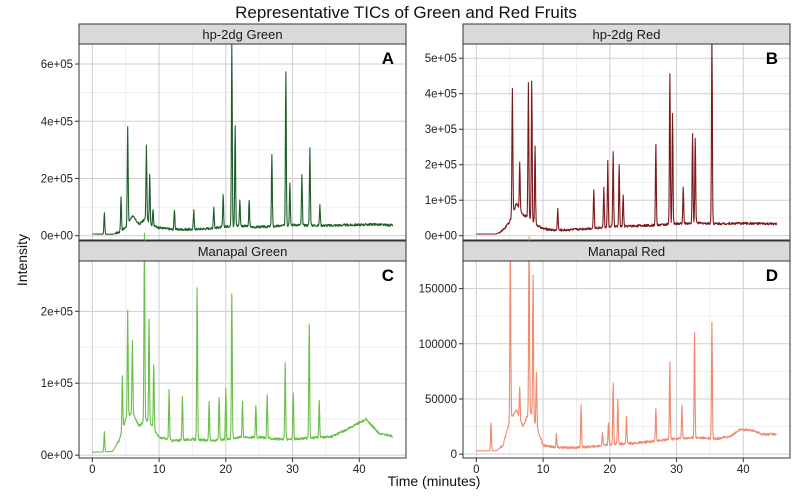  Describe the element at coordinates (476, 470) in the screenshot. I see `panel-d-x-tick-label: 0` at that location.